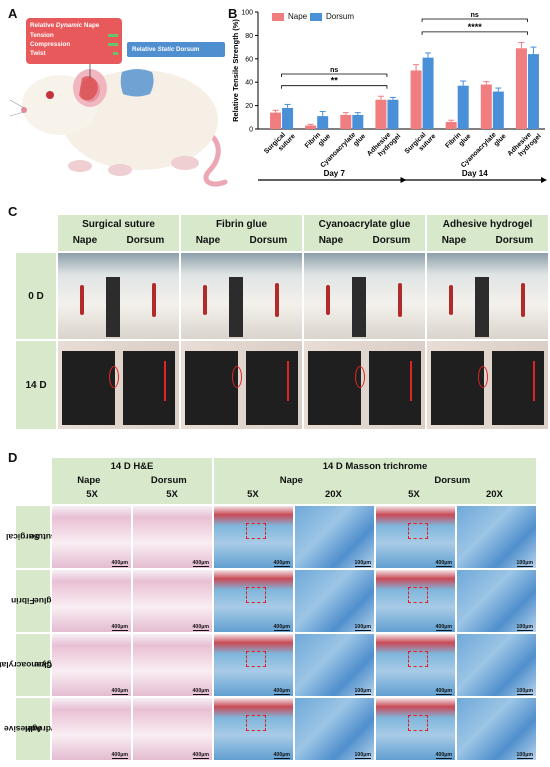 This screenshot has width=550, height=767. Describe the element at coordinates (241, 233) in the screenshot. I see `c-treatment-header: Fibrin glue Nape Dorsum` at that location.